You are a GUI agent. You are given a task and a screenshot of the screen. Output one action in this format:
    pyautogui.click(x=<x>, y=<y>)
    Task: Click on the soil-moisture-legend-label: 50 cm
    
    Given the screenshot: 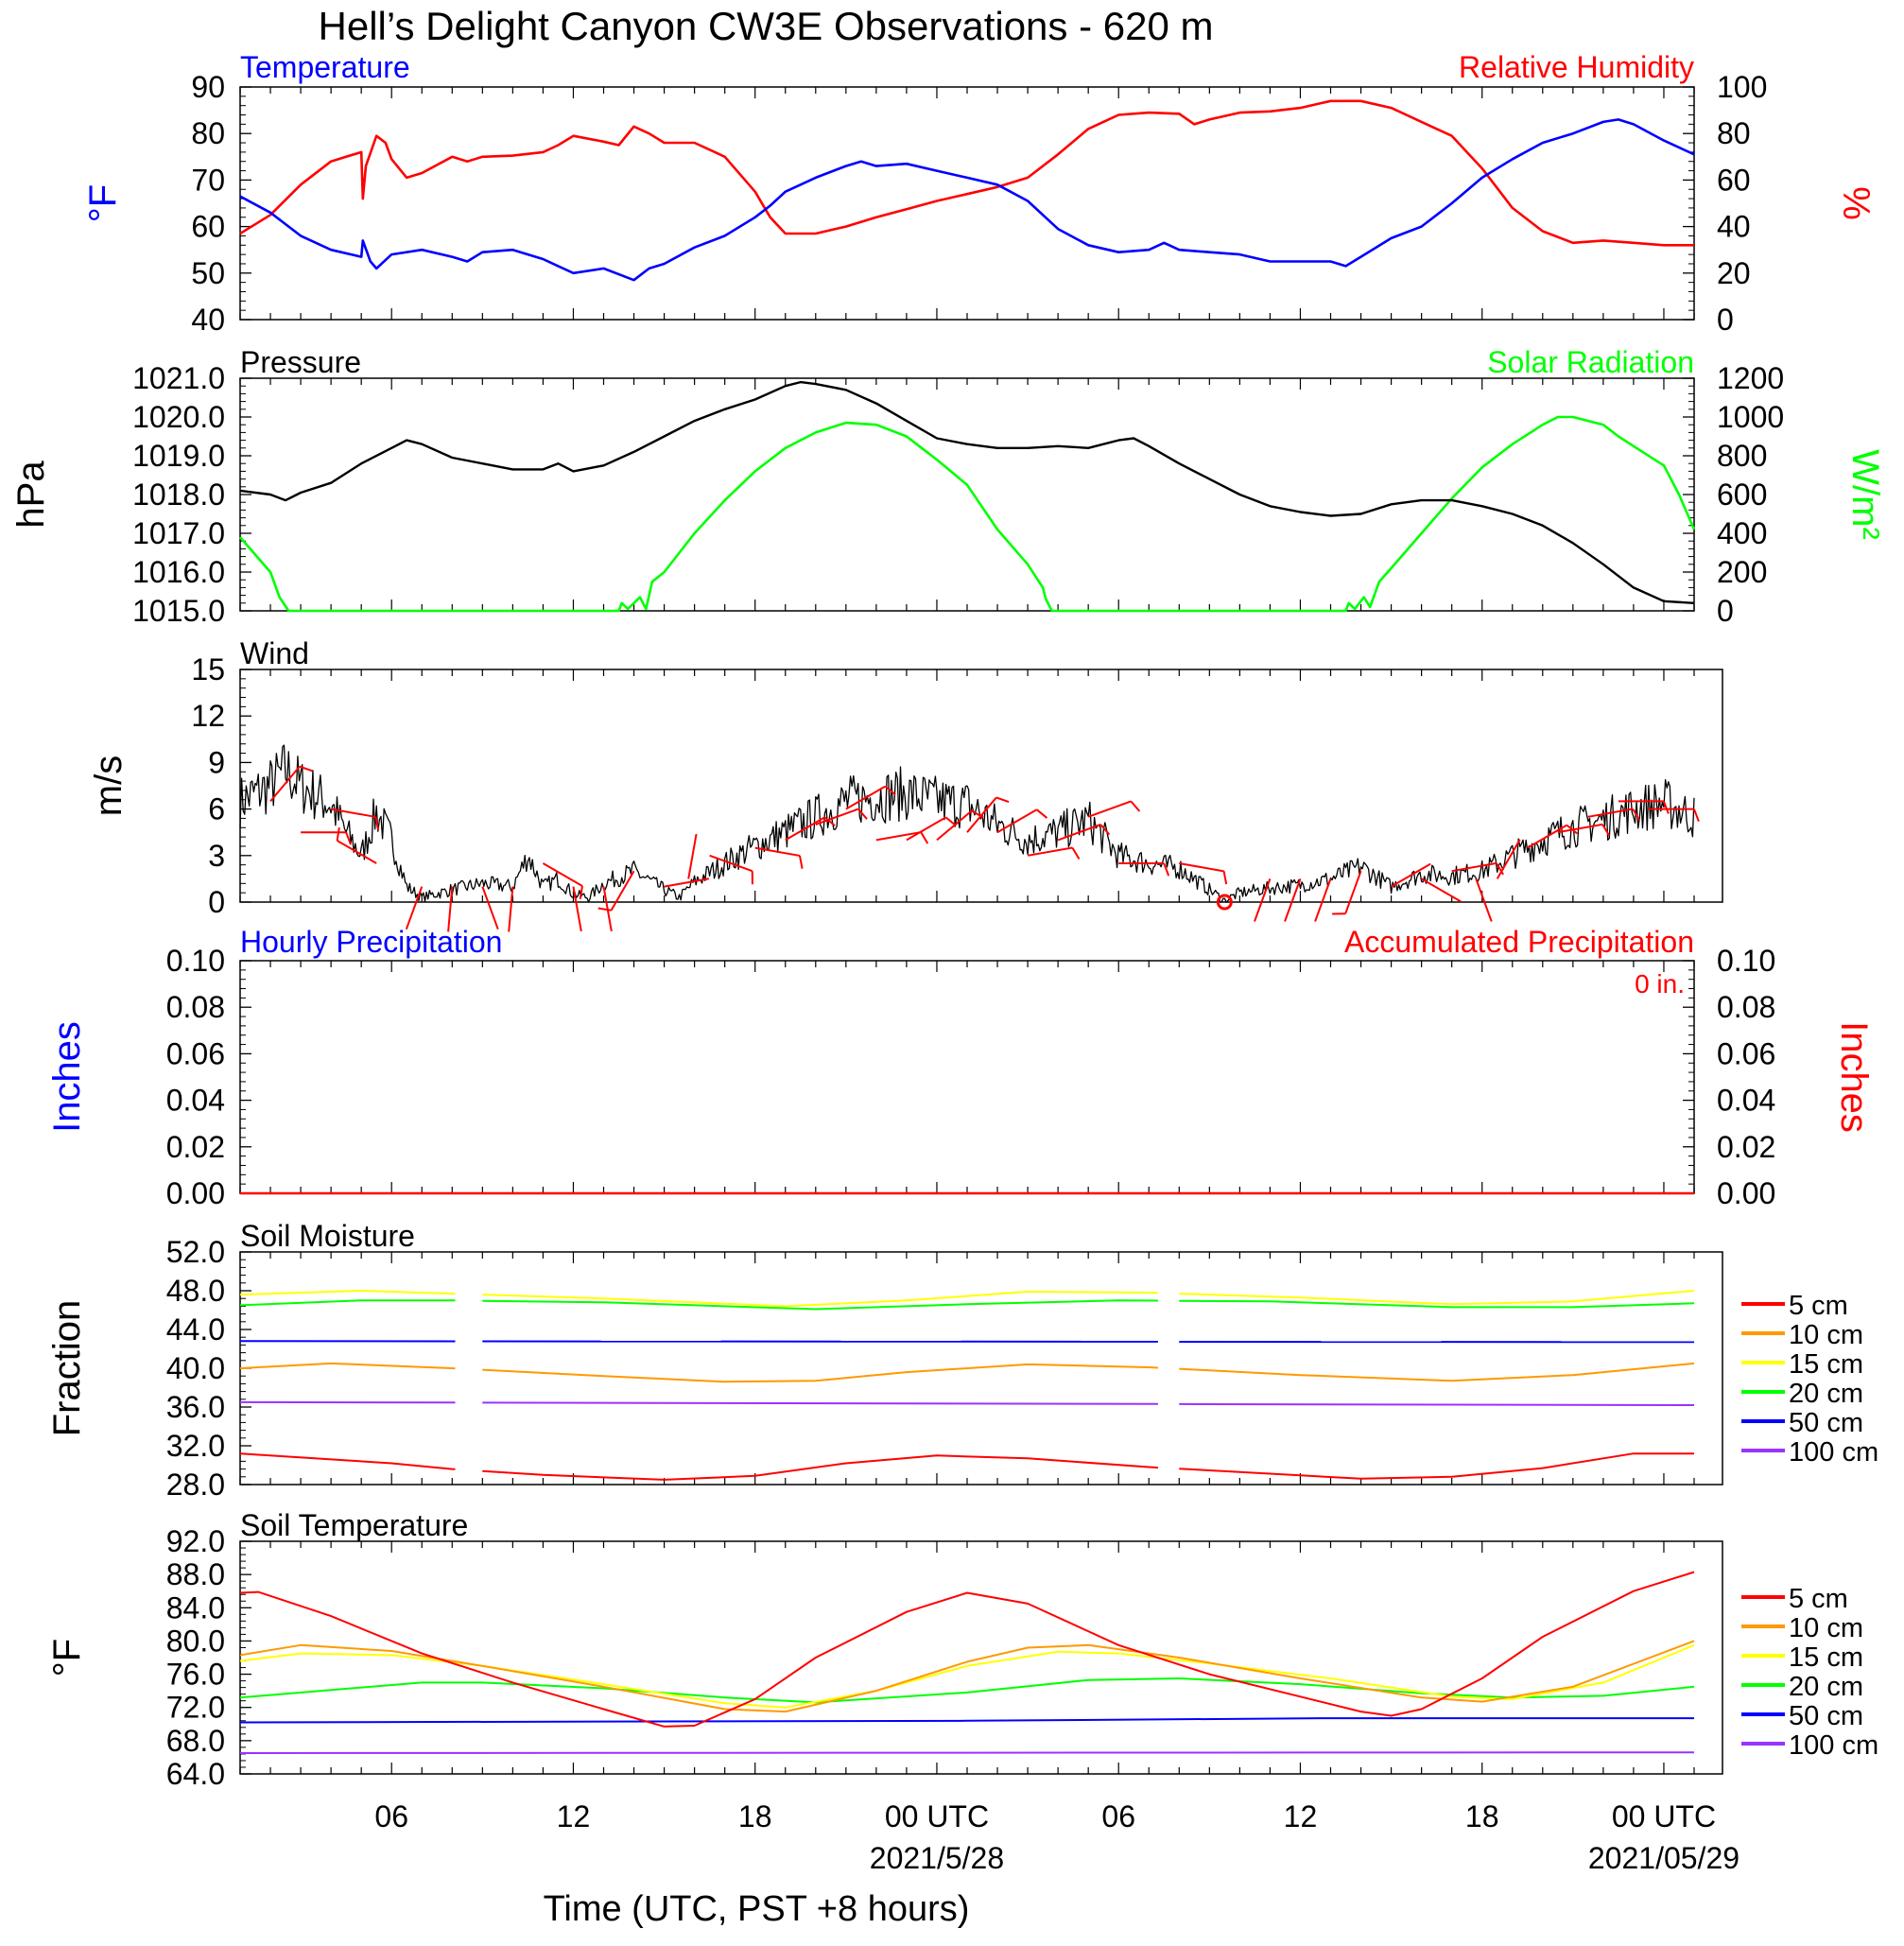 What is the action you would take?
    pyautogui.click(x=1826, y=1423)
    